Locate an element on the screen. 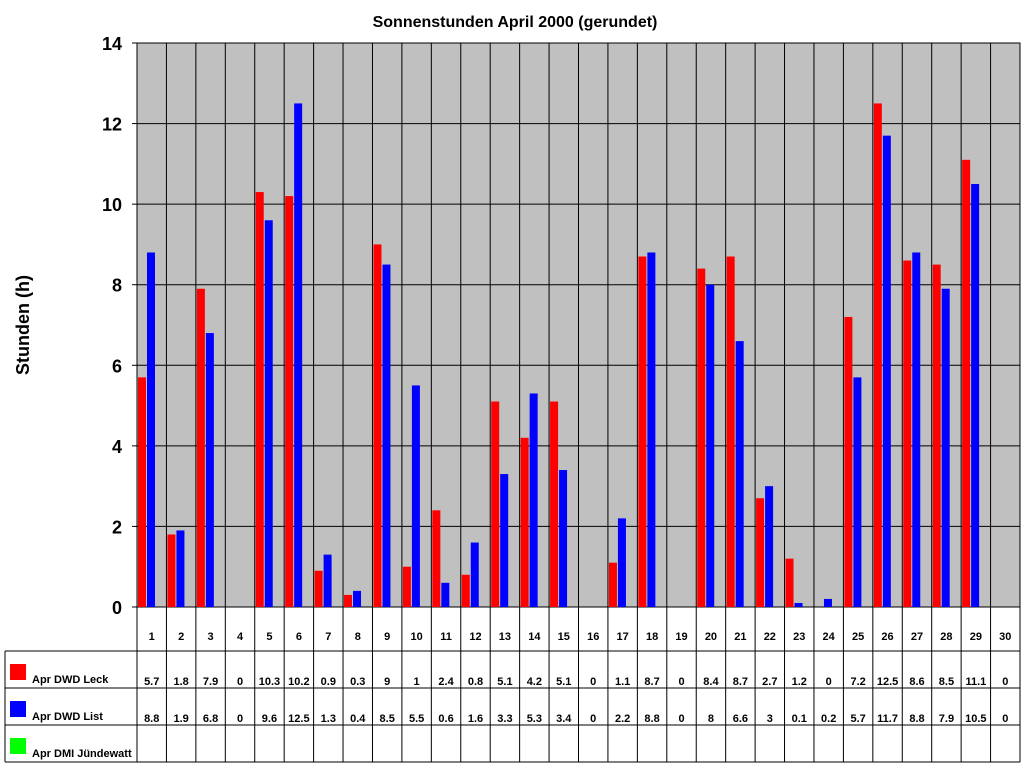 The image size is (1024, 768). table-value: 1.9 is located at coordinates (181, 719).